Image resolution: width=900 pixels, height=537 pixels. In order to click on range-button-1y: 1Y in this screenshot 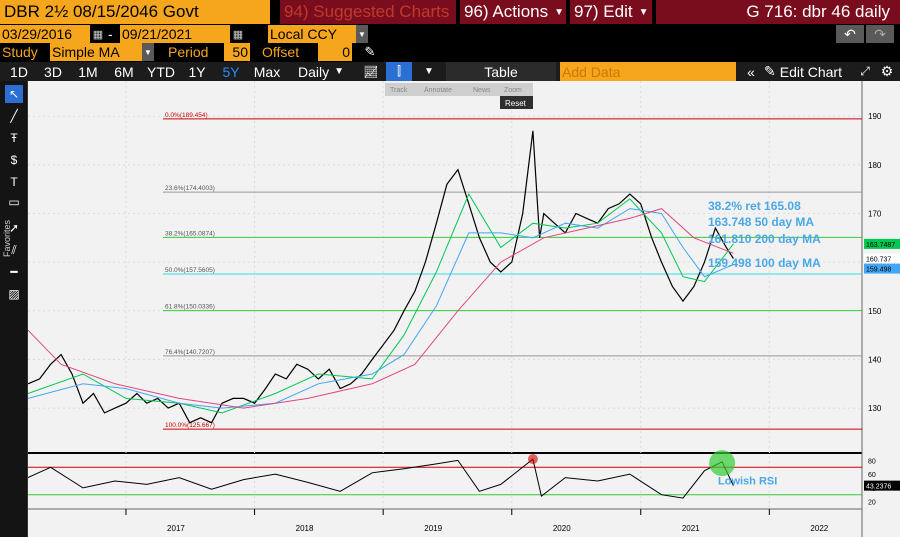, I will do `click(197, 71)`.